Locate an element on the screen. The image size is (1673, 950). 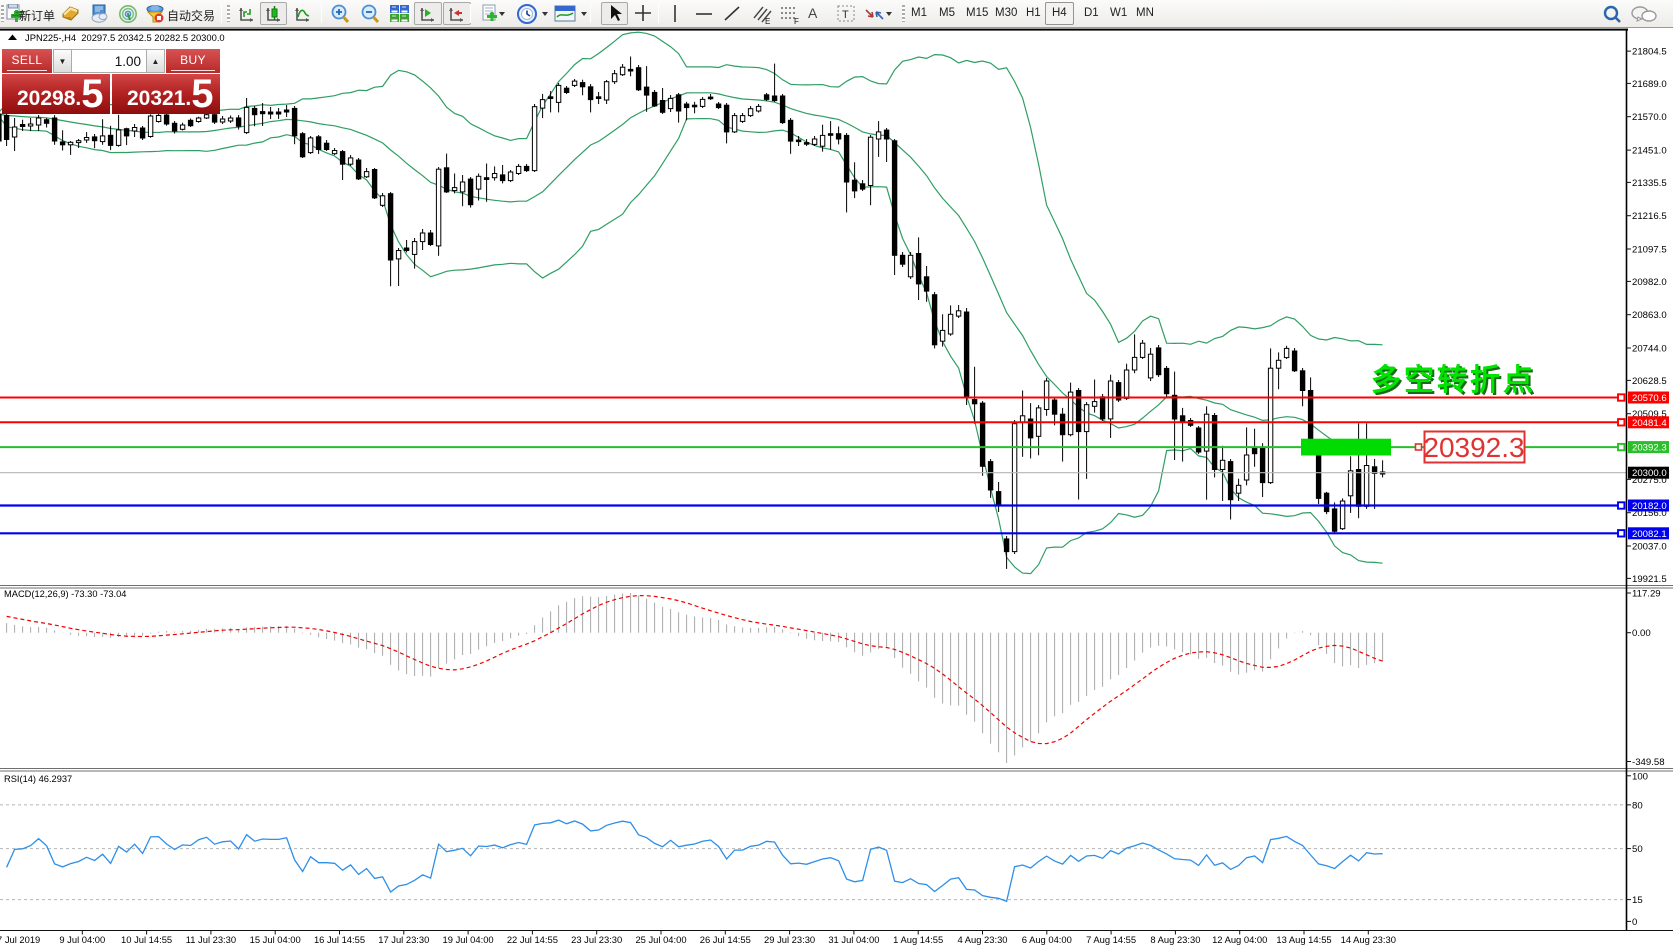
svg-text: 21570.0 is located at coordinates (1649, 117).